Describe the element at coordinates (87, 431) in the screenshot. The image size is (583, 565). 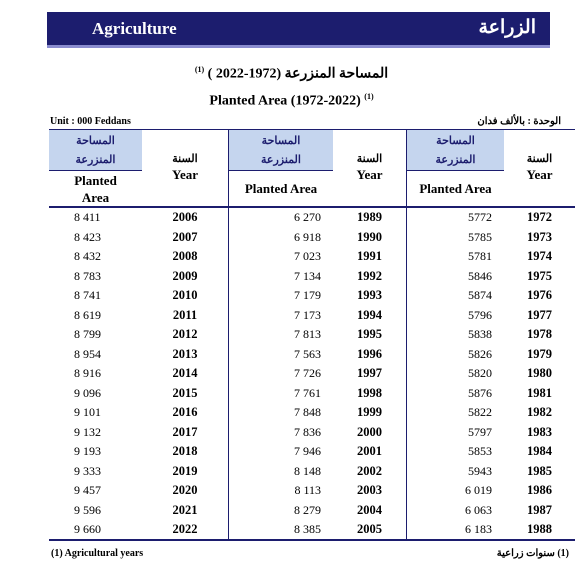
I see `area-cell: 9 132` at that location.